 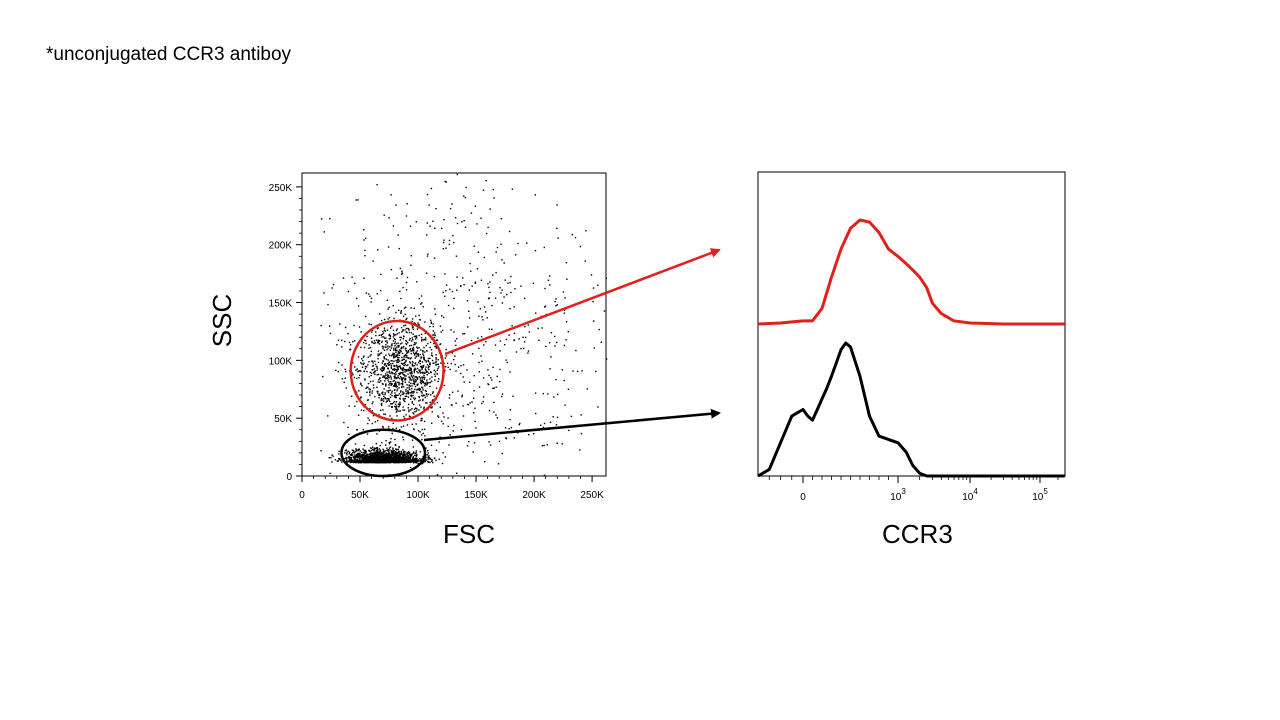 I want to click on red-histogram-line, so click(x=911, y=272).